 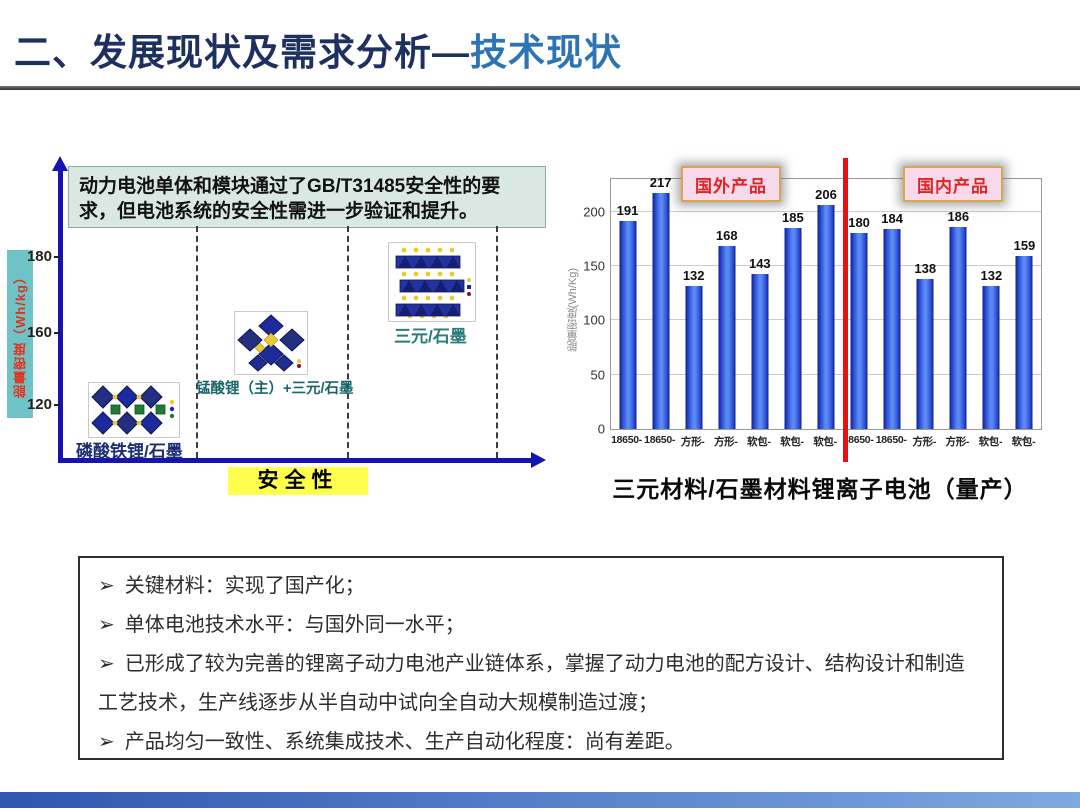 What do you see at coordinates (290, 199) in the screenshot?
I see `note-text-2: 安全性的要求，` at bounding box center [290, 199].